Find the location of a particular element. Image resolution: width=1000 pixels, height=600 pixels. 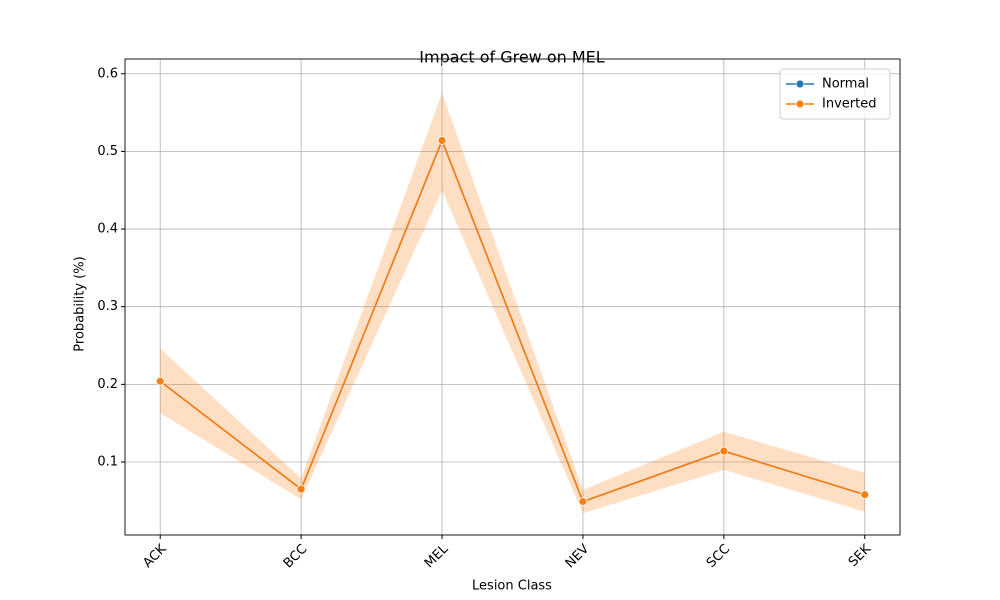

x-tick-label: ACK is located at coordinates (155, 556).